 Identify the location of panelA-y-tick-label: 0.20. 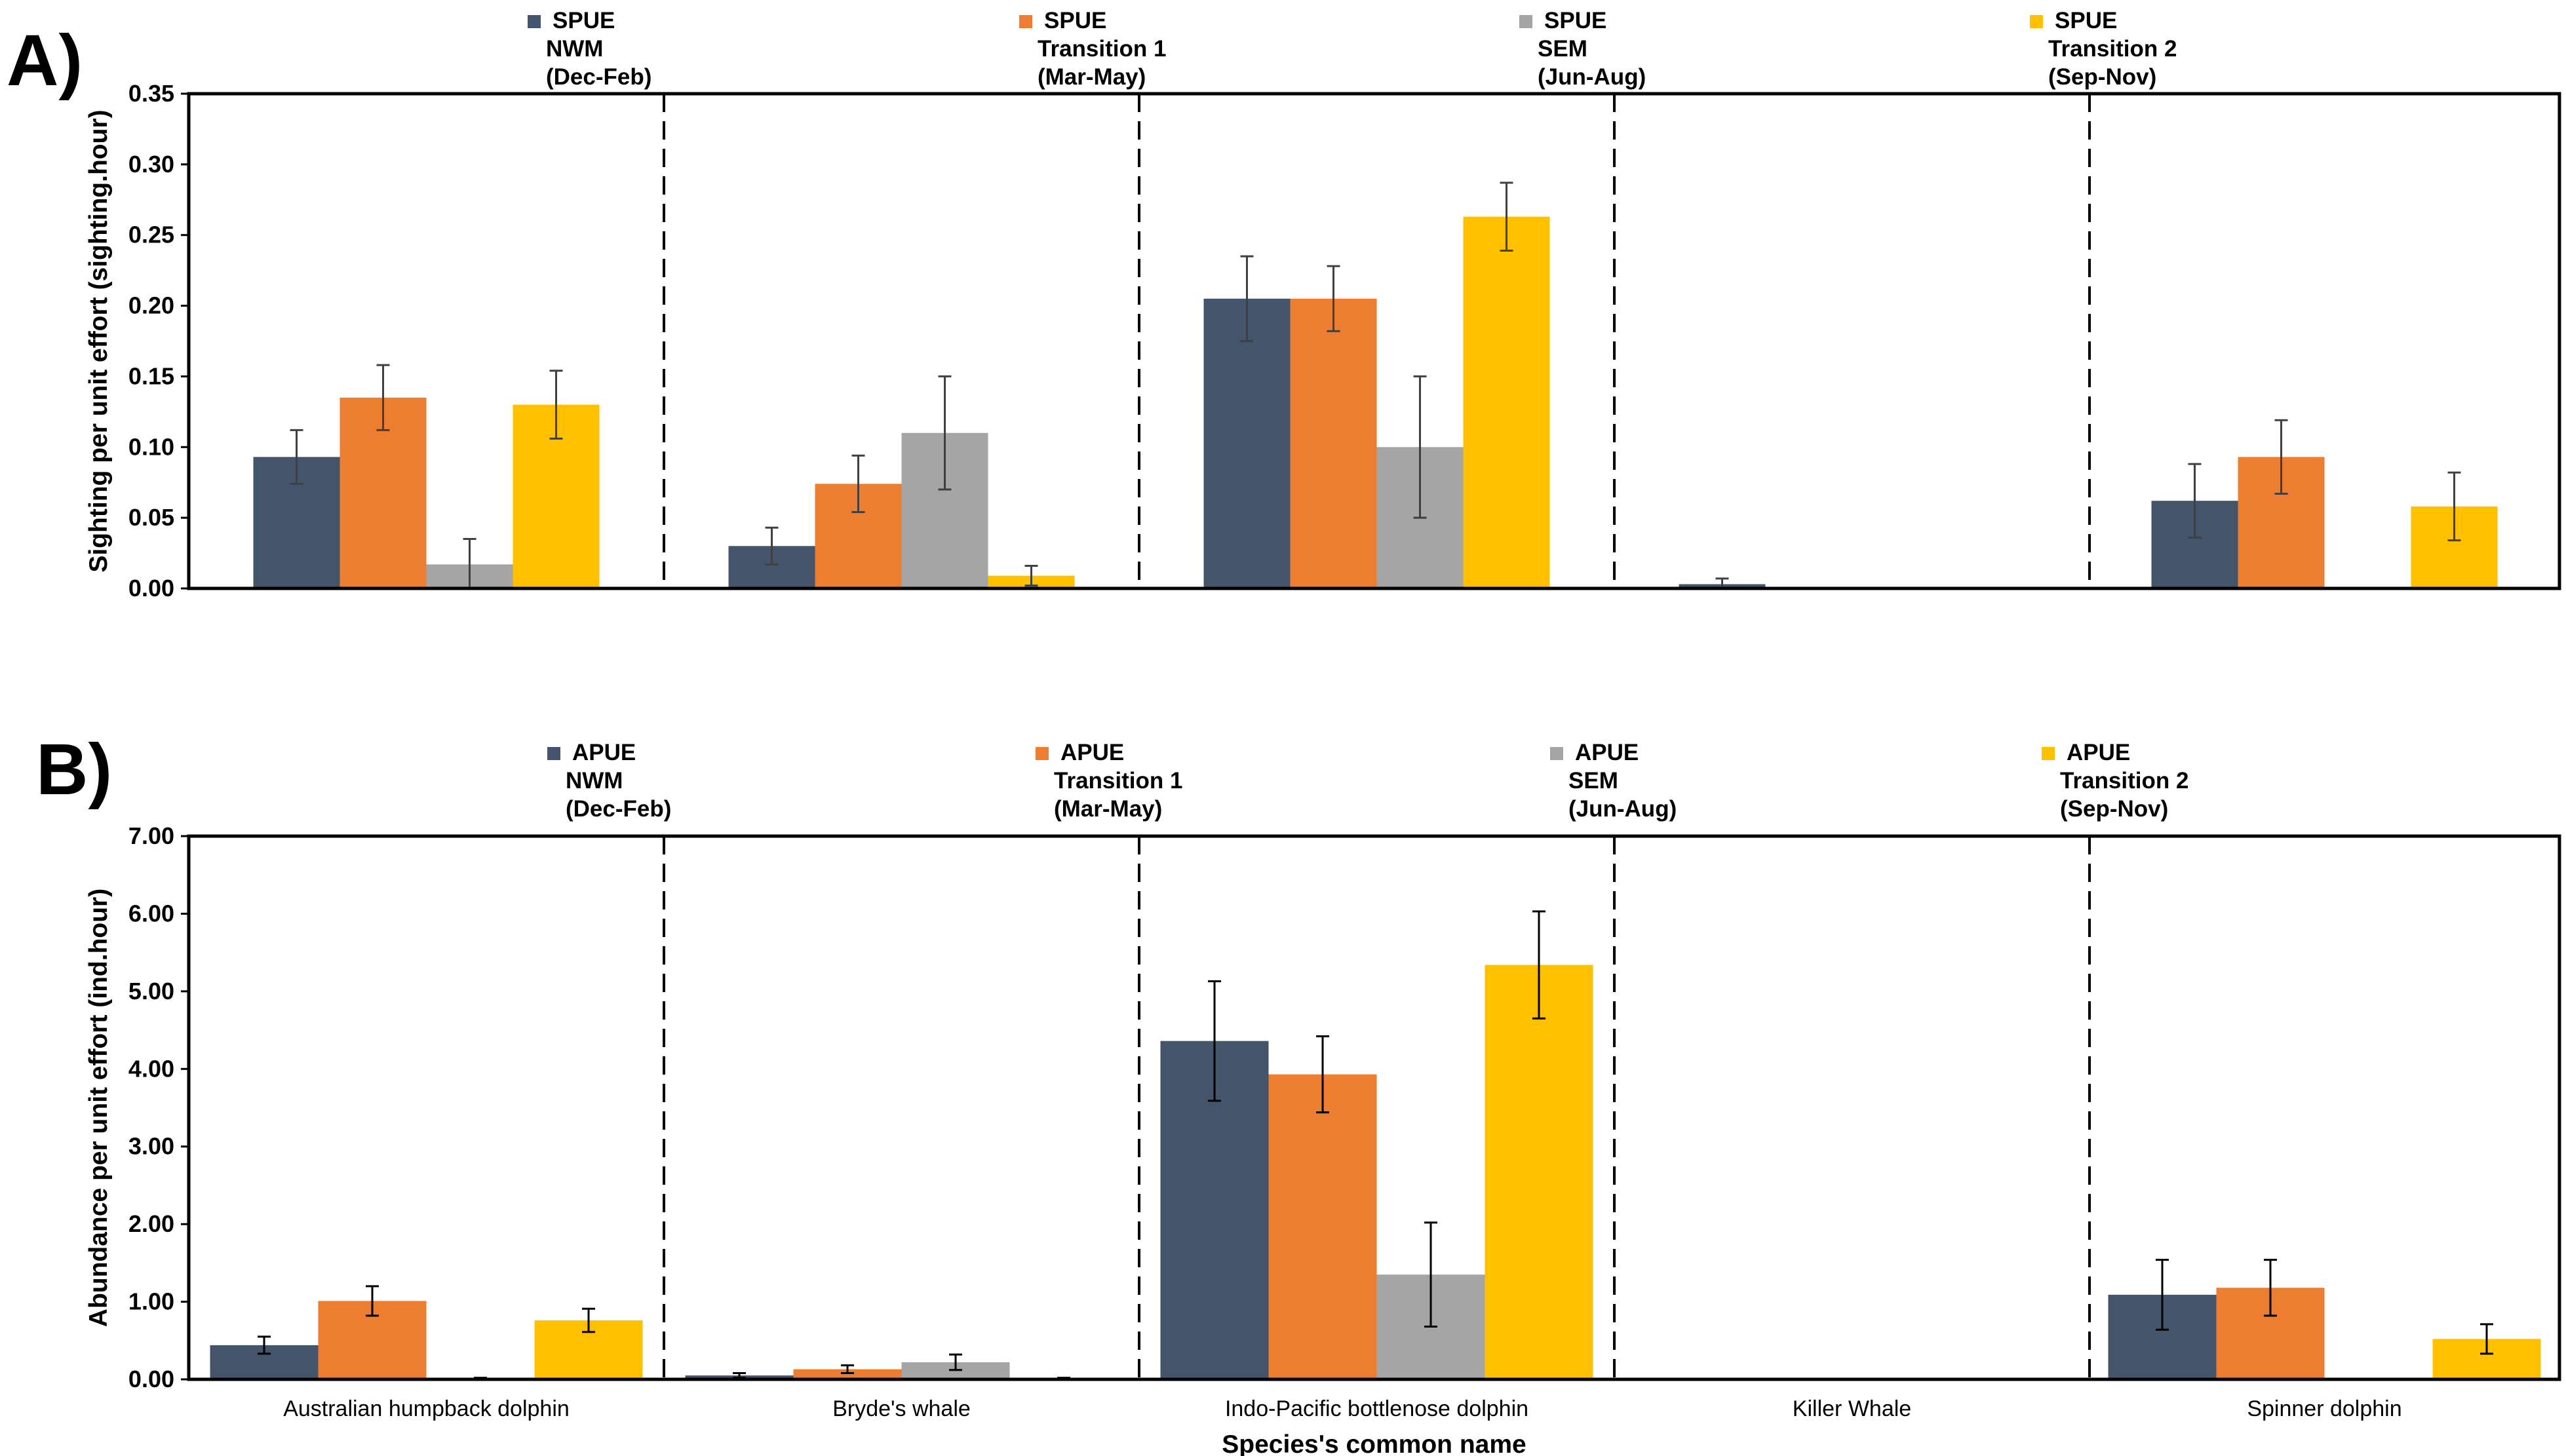
(151, 305).